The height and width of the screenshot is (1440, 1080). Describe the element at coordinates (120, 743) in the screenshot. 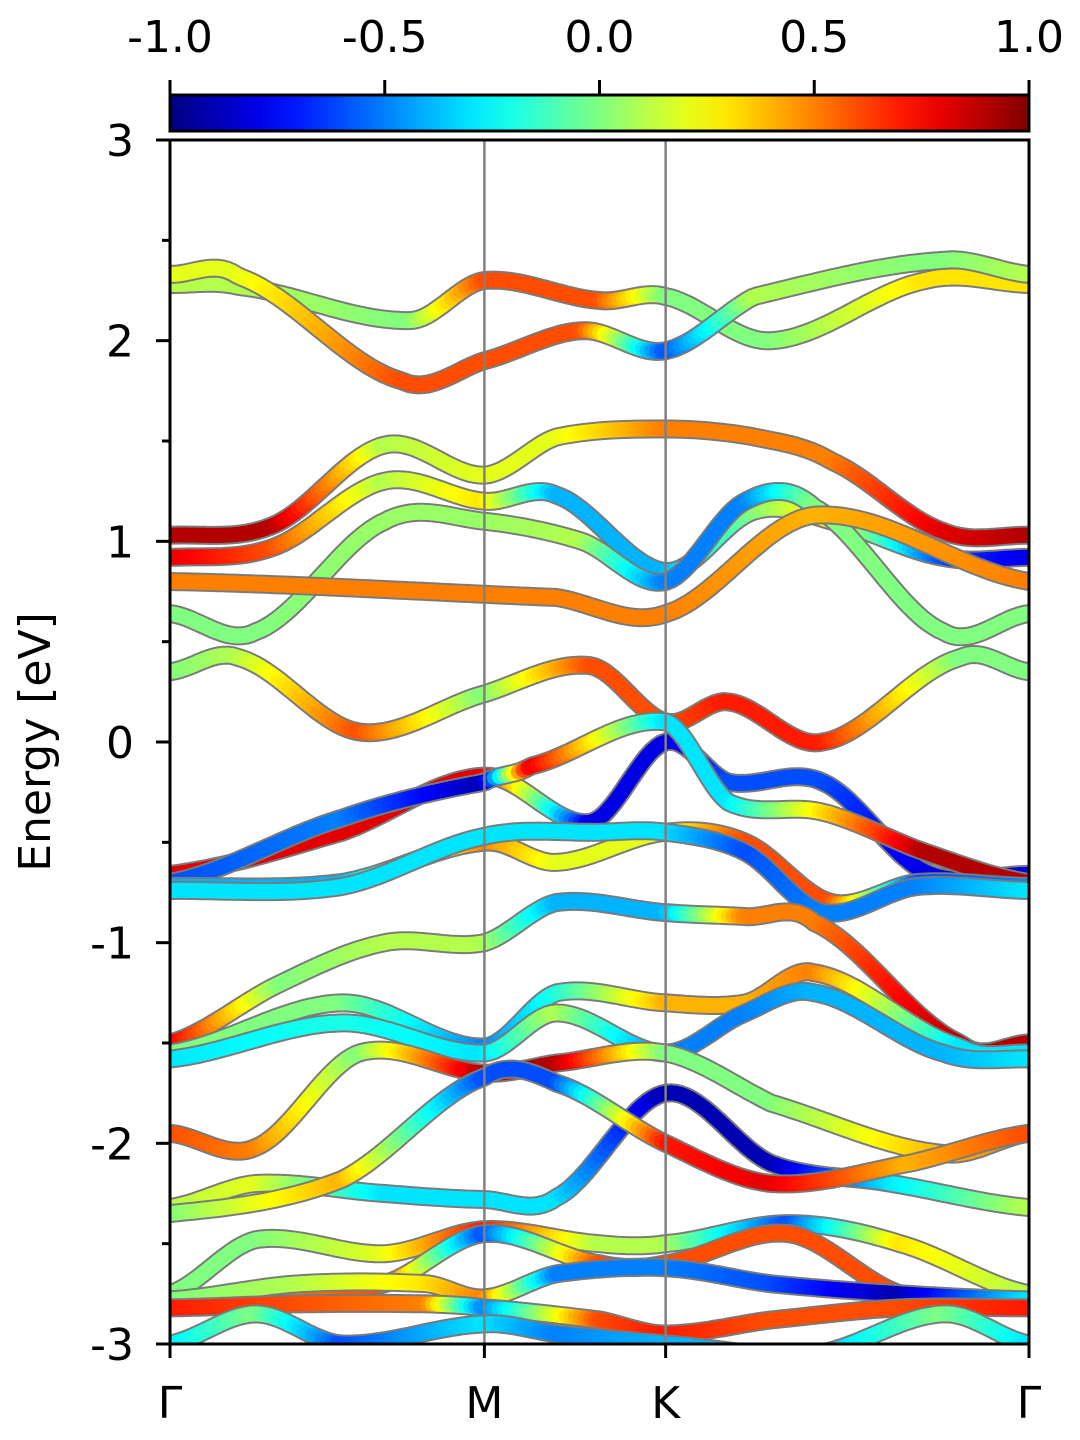

I see `y-tick-label: 0` at that location.